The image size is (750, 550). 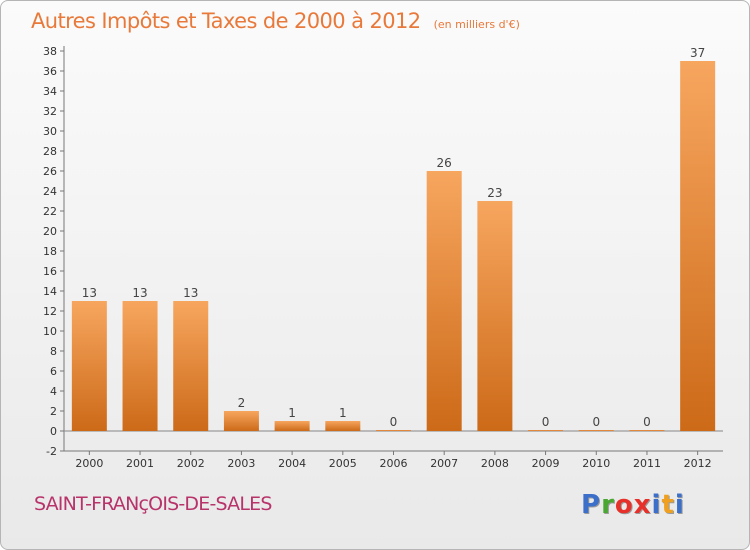 I want to click on x-tick-label-2008: 2008, so click(x=495, y=463).